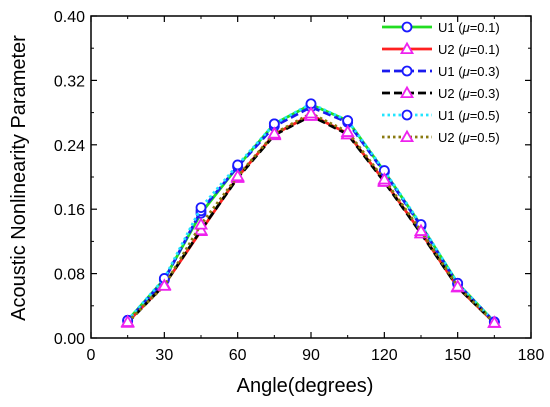  I want to click on legend-entry: U2 (μ=0.3), so click(441, 93).